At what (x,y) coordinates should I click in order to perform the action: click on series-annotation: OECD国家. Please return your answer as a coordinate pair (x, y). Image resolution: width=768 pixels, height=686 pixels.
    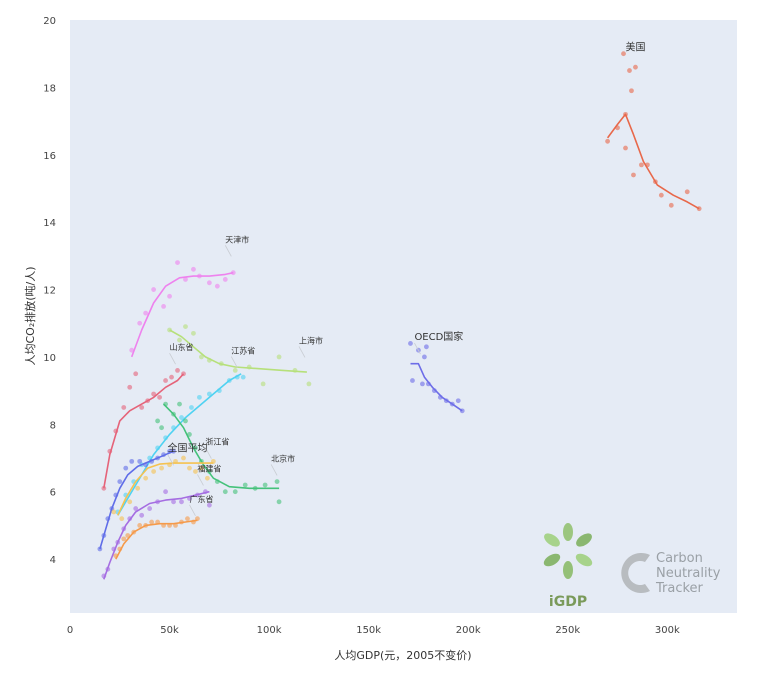
    Looking at the image, I should click on (438, 336).